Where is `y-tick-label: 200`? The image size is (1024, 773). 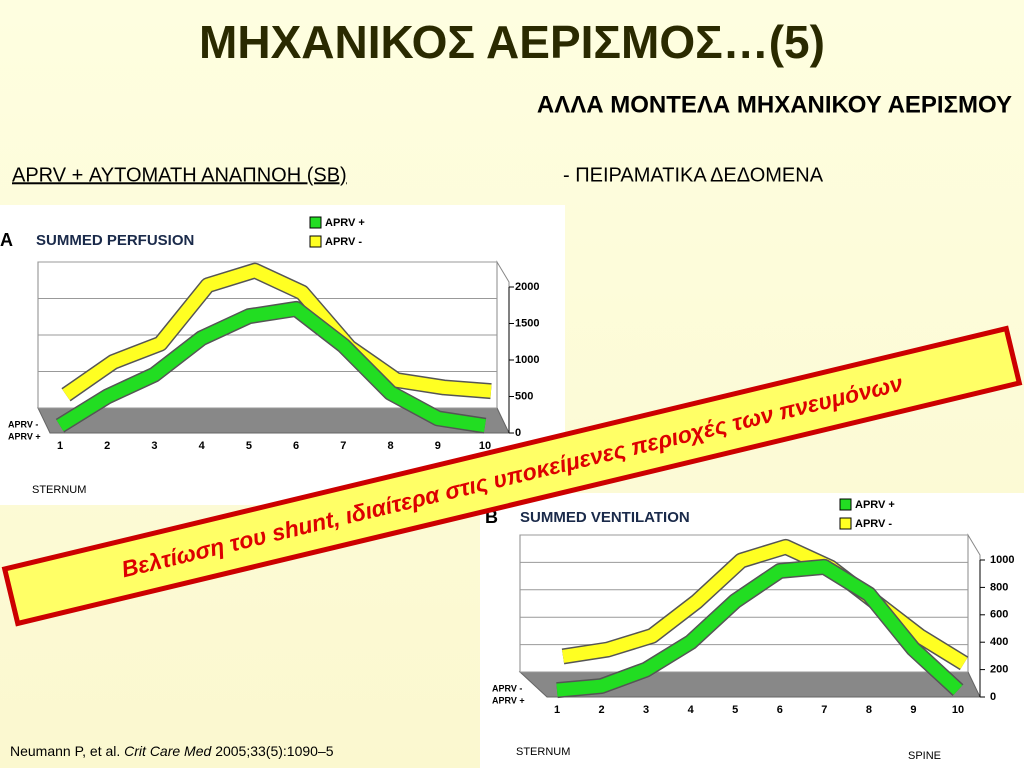
y-tick-label: 200 is located at coordinates (999, 670).